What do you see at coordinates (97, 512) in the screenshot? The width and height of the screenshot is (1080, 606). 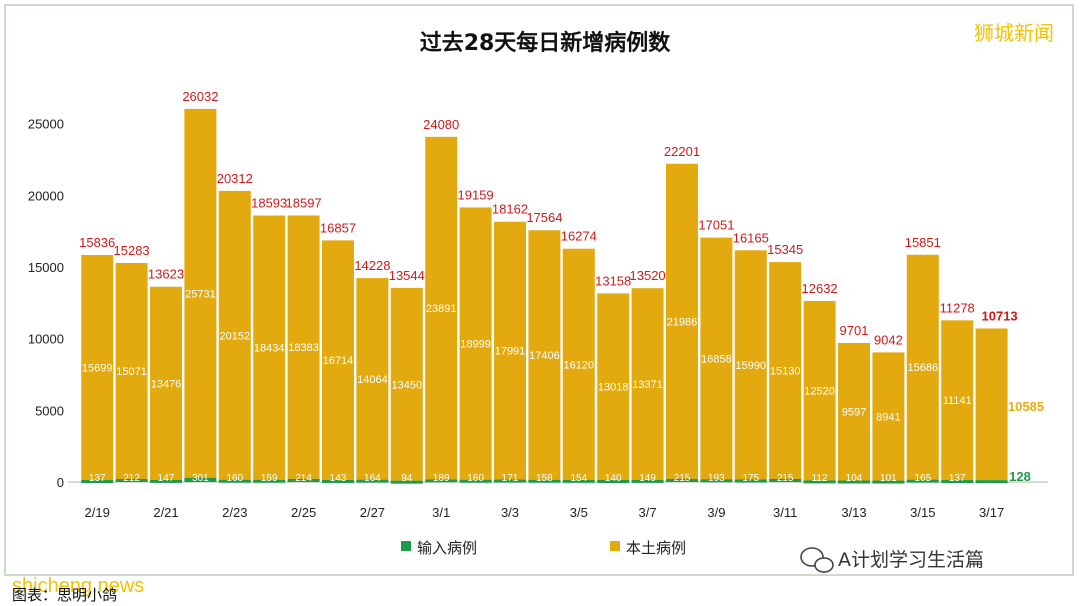 I see `x-tick-label: 2/19` at bounding box center [97, 512].